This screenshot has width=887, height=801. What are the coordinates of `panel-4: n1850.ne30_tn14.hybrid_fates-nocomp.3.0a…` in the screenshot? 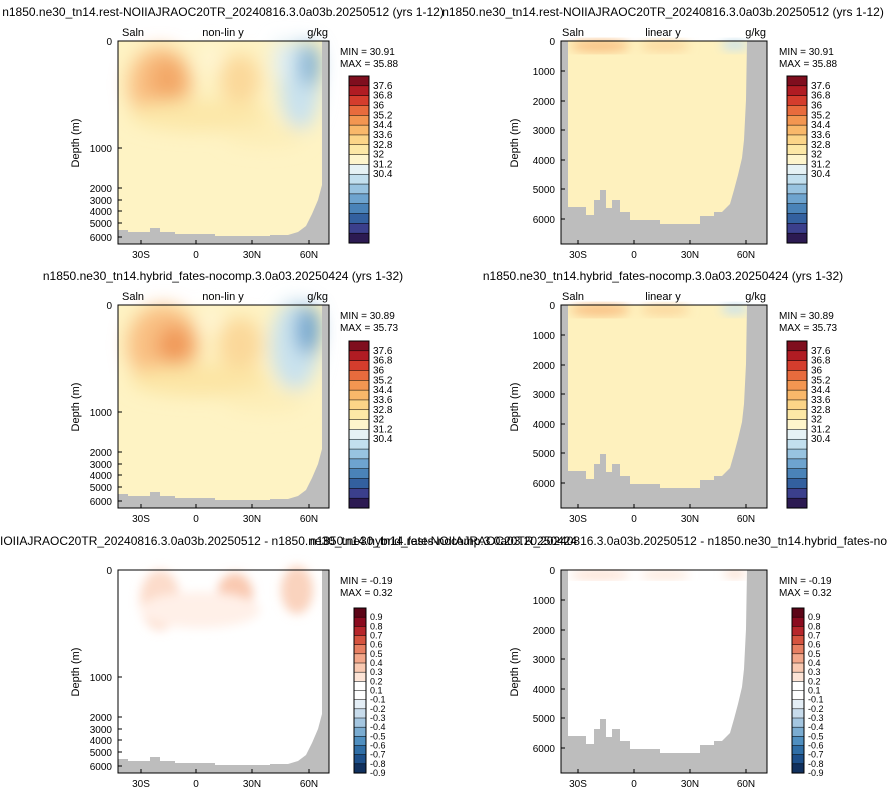 It's located at (663, 397).